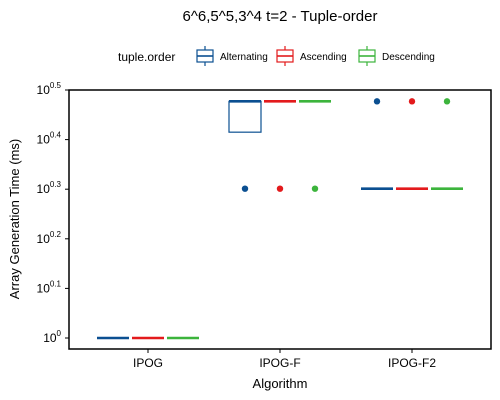 The width and height of the screenshot is (500, 400). Describe the element at coordinates (56, 234) in the screenshot. I see `y-tick-label-exponent: 0.2` at that location.